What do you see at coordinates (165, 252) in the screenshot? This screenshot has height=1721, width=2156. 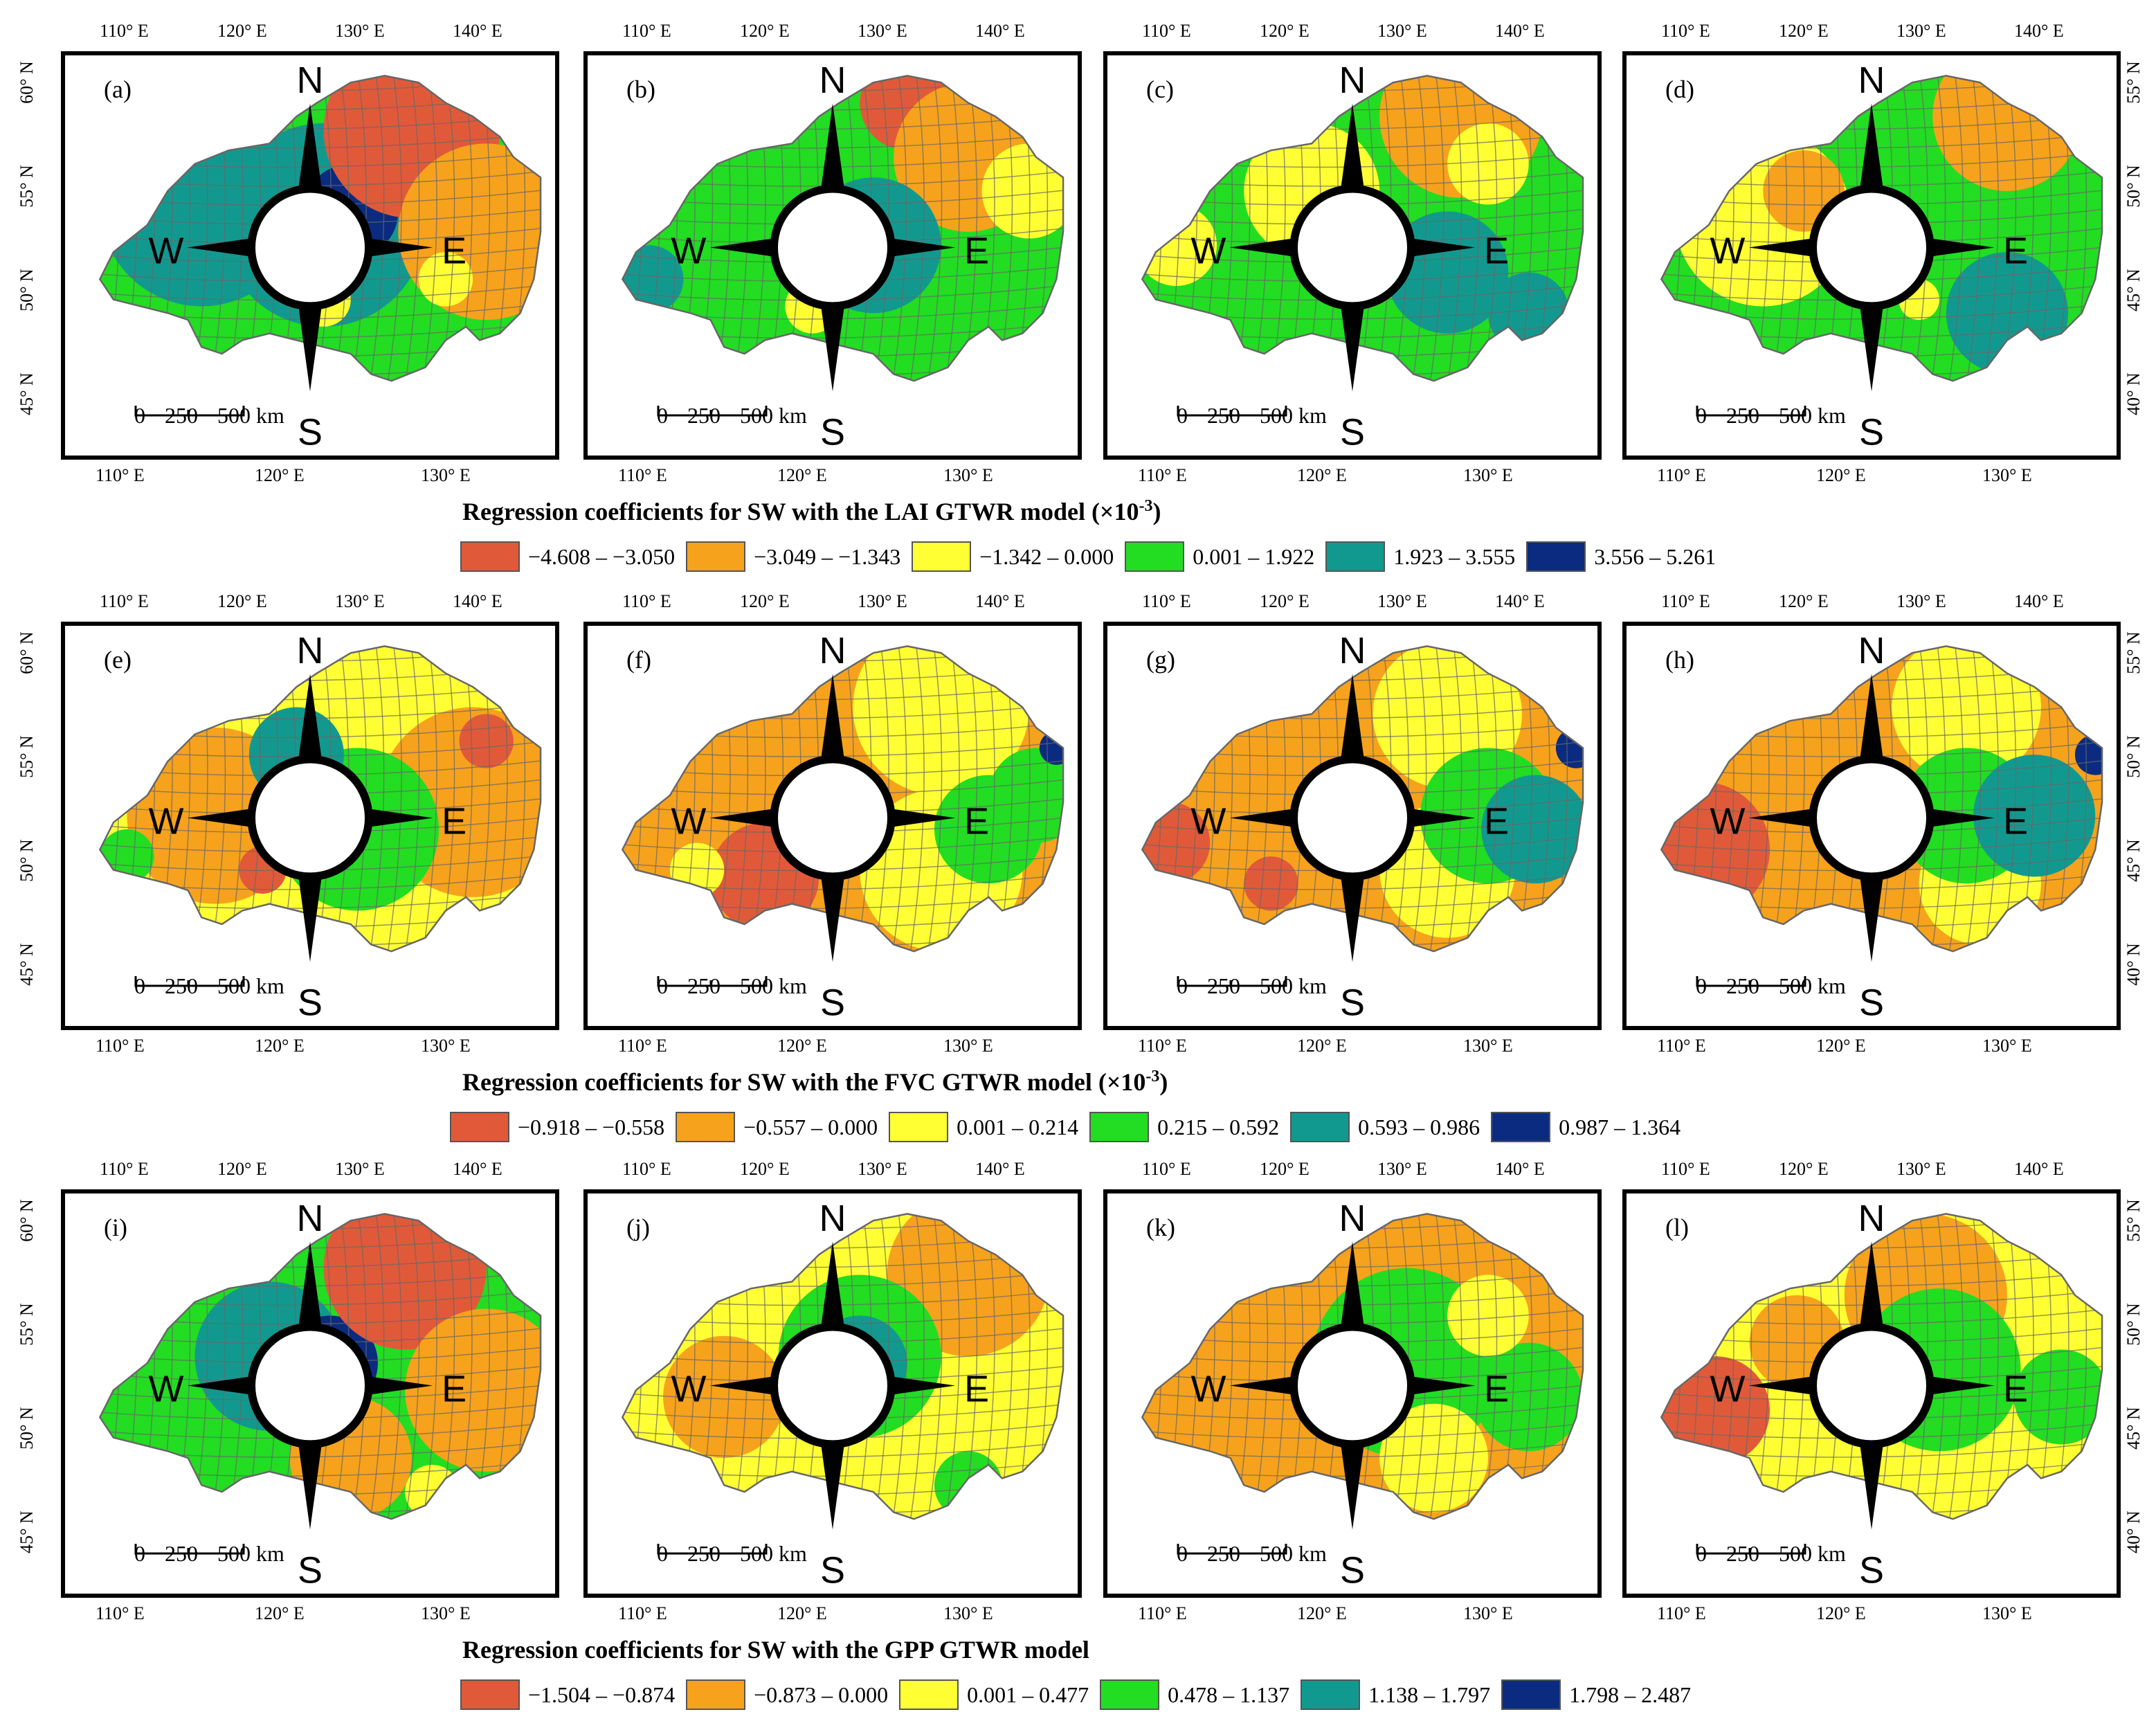 I see `compass-w: W` at bounding box center [165, 252].